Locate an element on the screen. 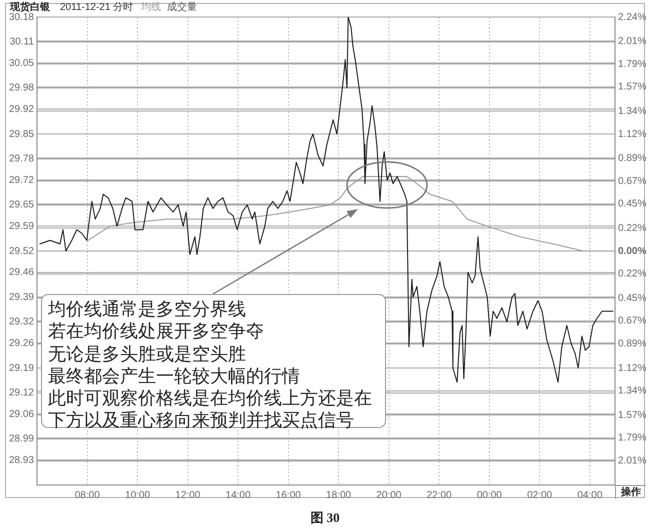 This screenshot has height=532, width=650. annotation: 此时可观察价格线是在均价线上方还是在下方以及重心移向来预判并找买点信号 is located at coordinates (210, 409).